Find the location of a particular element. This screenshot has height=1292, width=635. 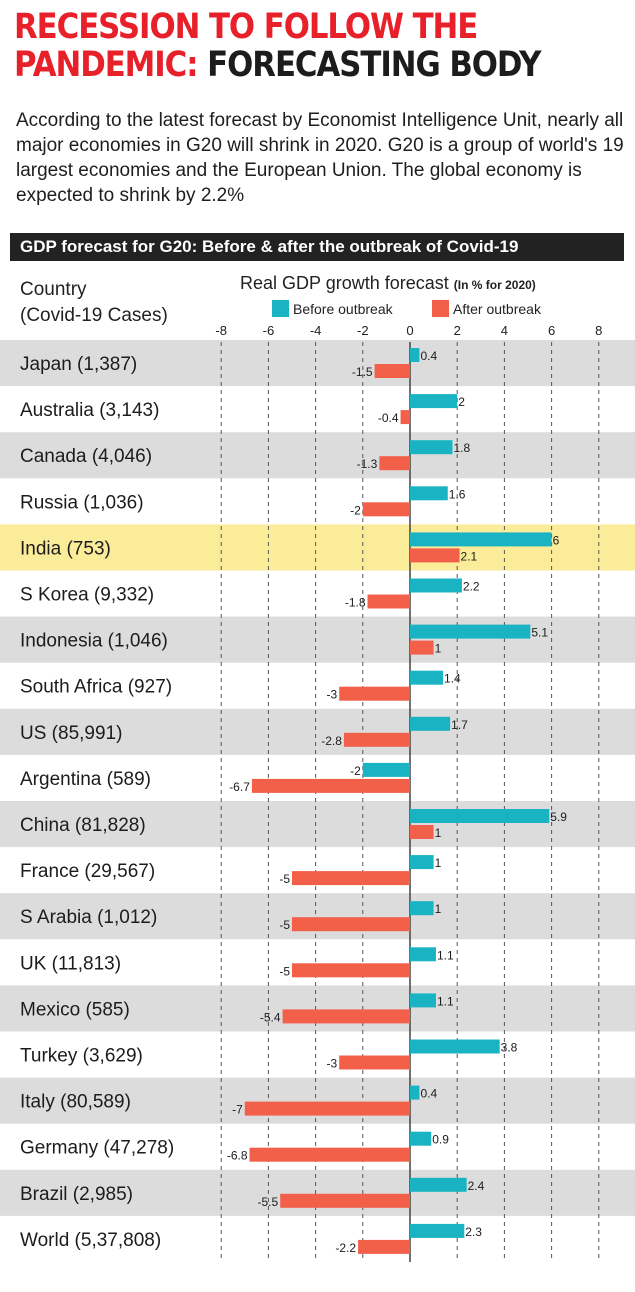

country-label: France (29,567) is located at coordinates (87, 871).